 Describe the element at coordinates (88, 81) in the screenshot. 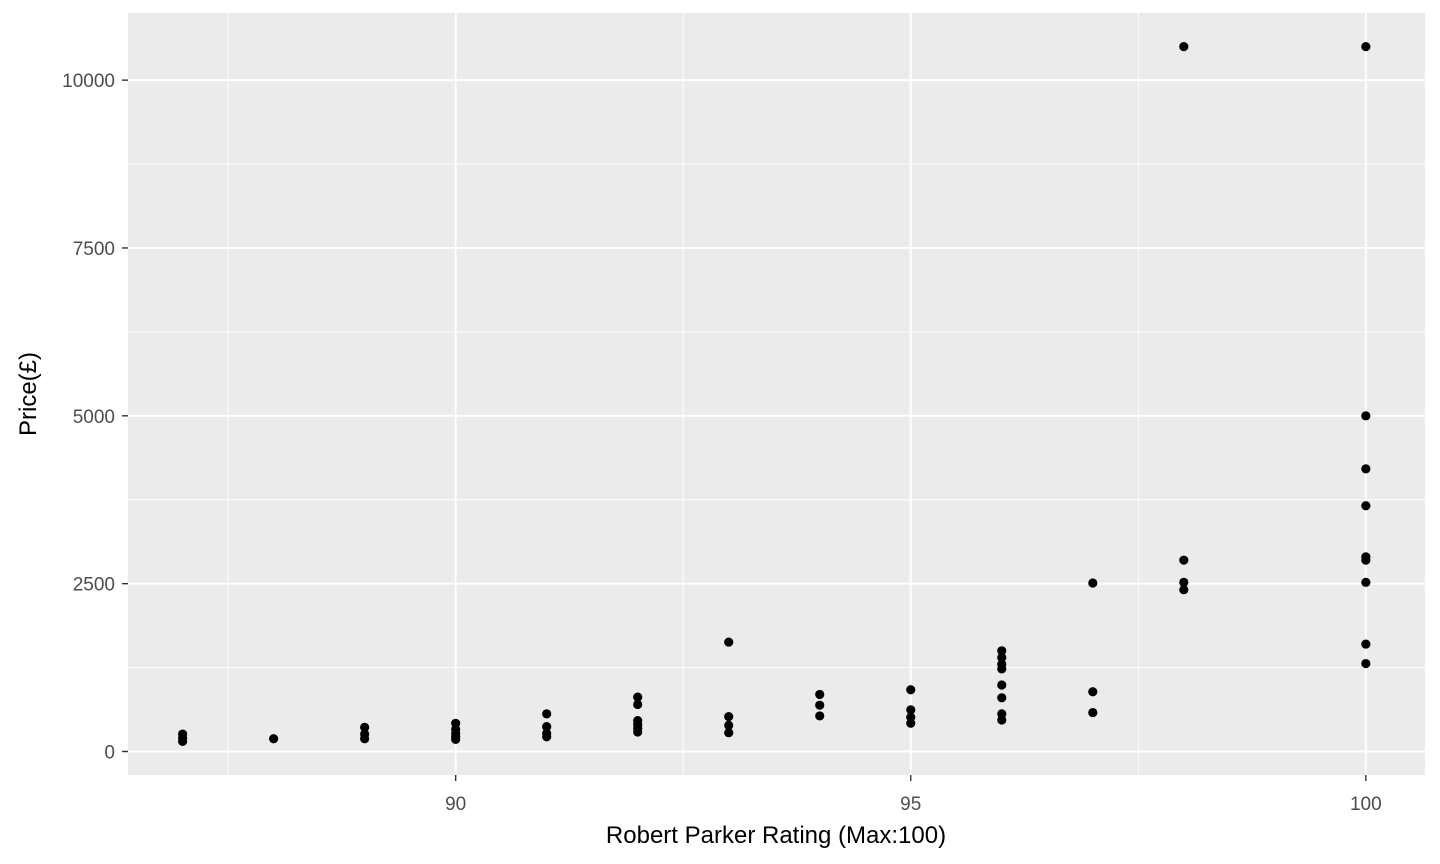

I see `y-tick-label: 10000` at that location.